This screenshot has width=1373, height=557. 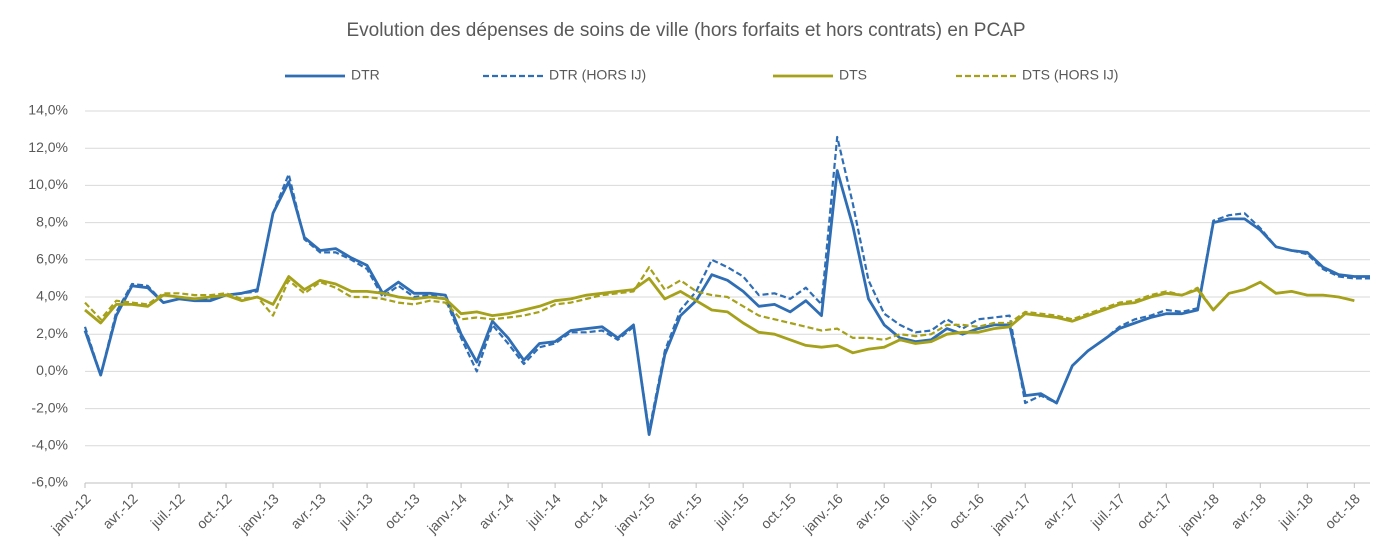 I want to click on x-tick-label: juil.-16, so click(x=919, y=510).